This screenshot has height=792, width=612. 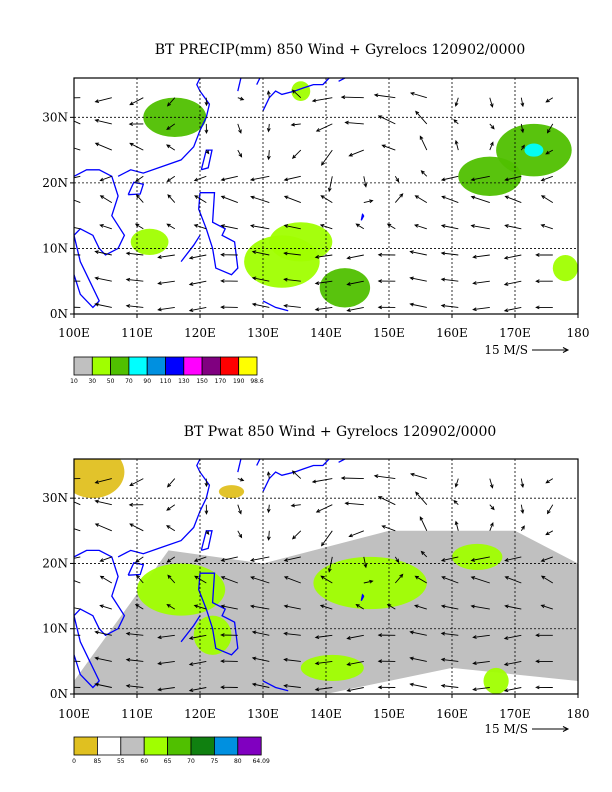 What do you see at coordinates (55, 498) in the screenshot?
I see `y-tick-label: 30N` at bounding box center [55, 498].